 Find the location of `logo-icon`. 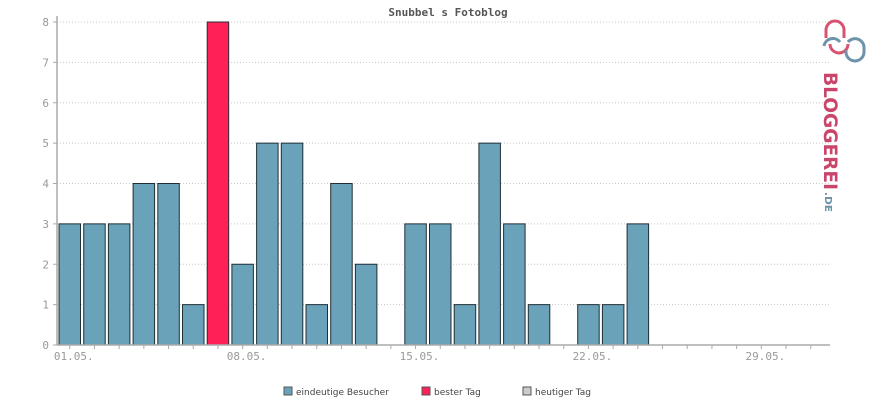

logo-icon is located at coordinates (844, 41).